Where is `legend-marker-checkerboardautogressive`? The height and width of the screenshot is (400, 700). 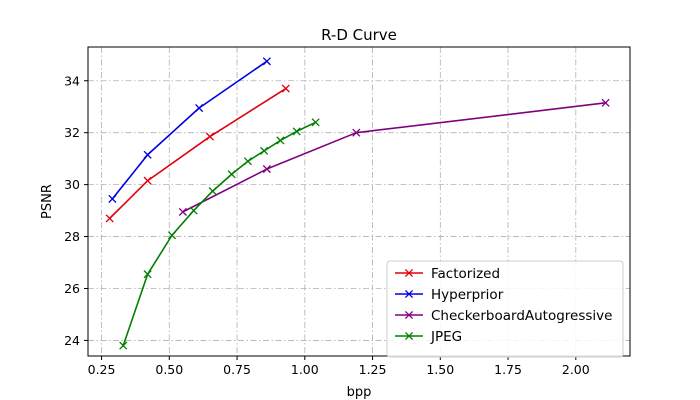 legend-marker-checkerboardautogressive is located at coordinates (409, 315).